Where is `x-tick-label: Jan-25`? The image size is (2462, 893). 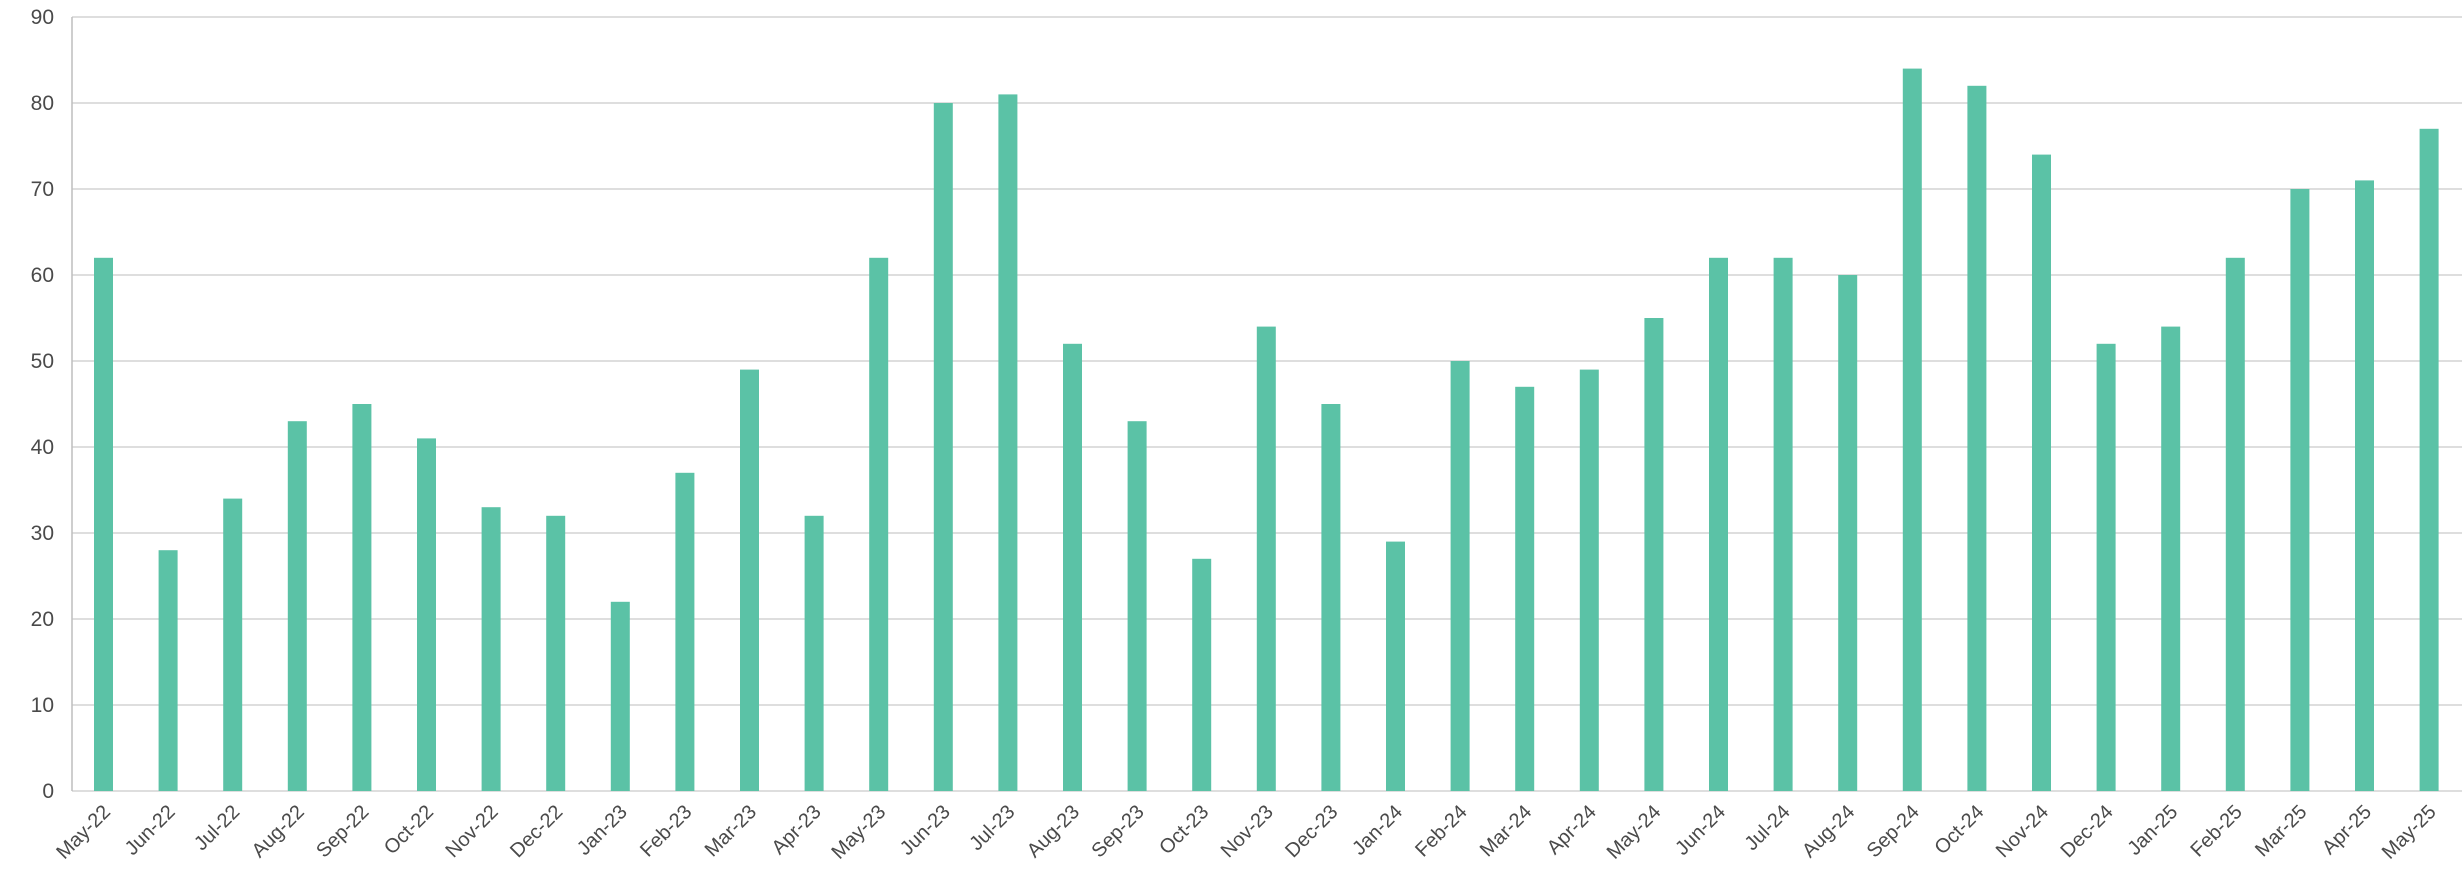 x-tick-label: Jan-25 is located at coordinates (2152, 830).